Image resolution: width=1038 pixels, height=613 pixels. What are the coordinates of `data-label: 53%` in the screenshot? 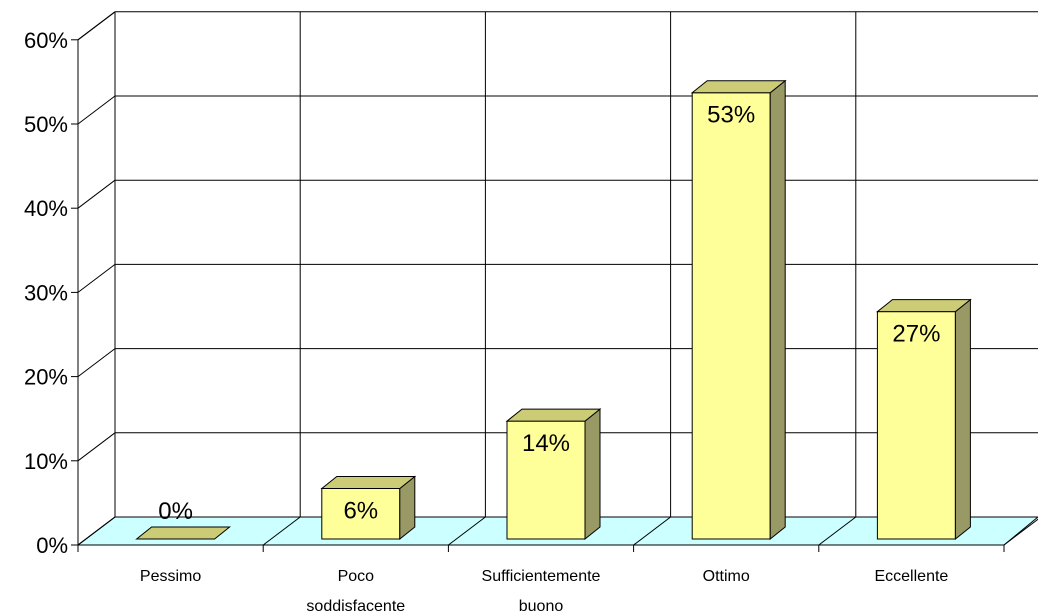 It's located at (731, 115).